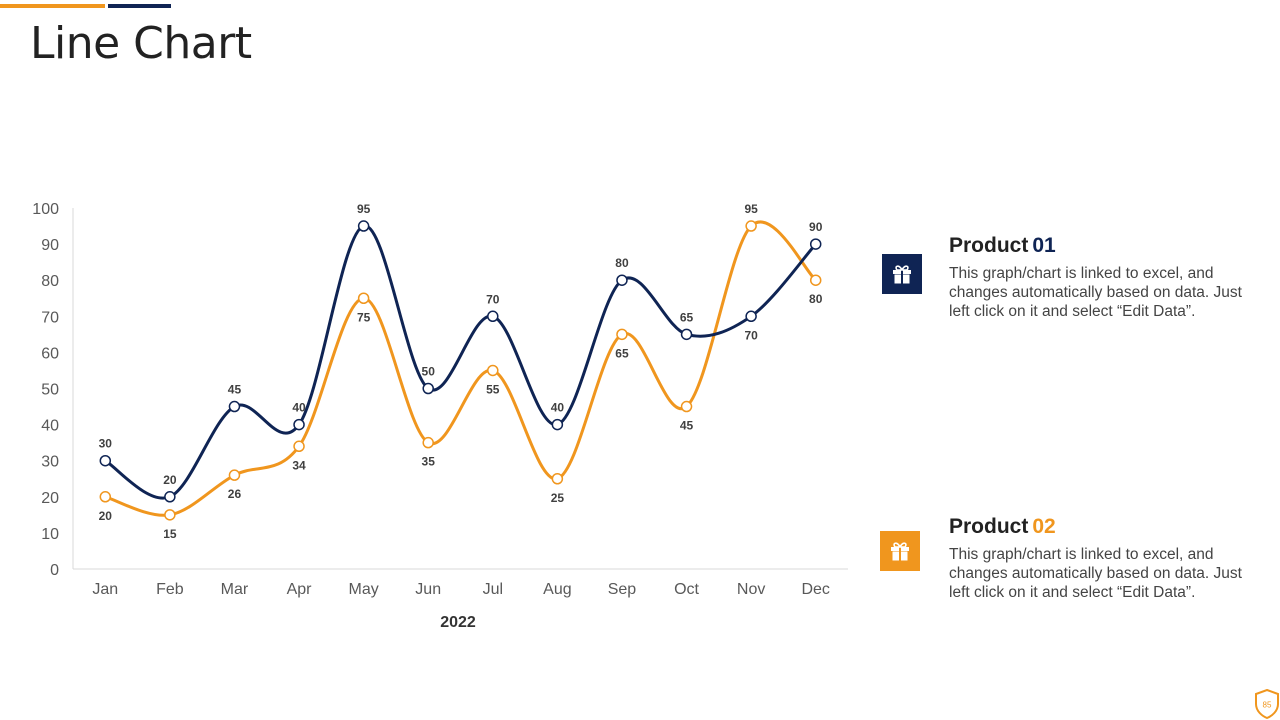  What do you see at coordinates (106, 444) in the screenshot?
I see `data-label: 30` at bounding box center [106, 444].